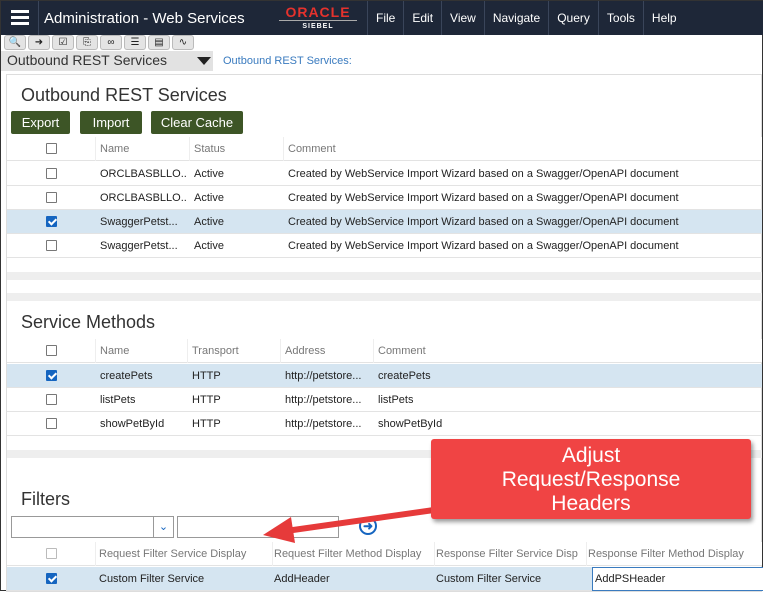  Describe the element at coordinates (384, 351) in the screenshot. I see `methods-header-row: Name Transport Address Comment` at that location.